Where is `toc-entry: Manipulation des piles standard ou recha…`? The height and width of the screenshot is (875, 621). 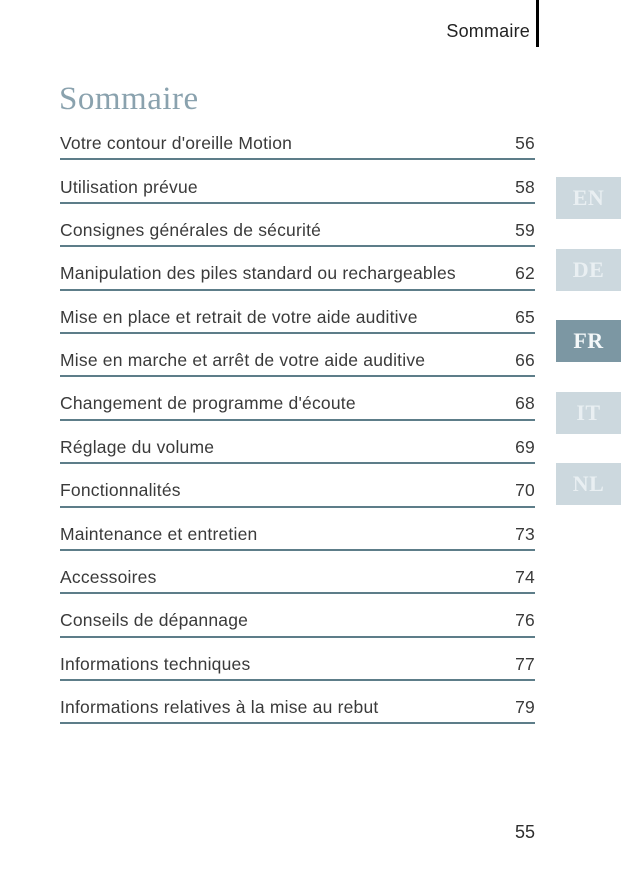
toc-entry: Manipulation des piles standard ou recha… is located at coordinates (297, 269).